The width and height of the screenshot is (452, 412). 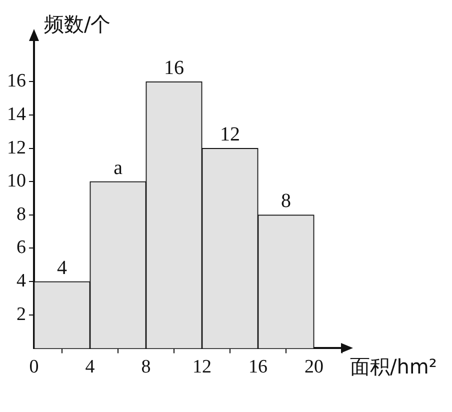 What do you see at coordinates (21, 214) in the screenshot?
I see `y-tick-label: 8` at bounding box center [21, 214].